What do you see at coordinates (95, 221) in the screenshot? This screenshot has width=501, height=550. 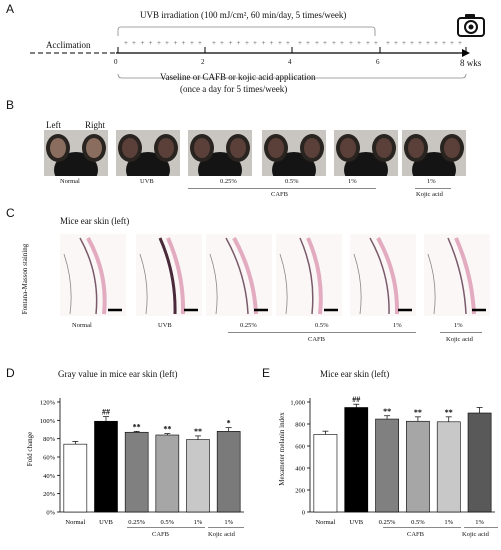 I see `skin-title: Mice ear skin (left)` at bounding box center [95, 221].